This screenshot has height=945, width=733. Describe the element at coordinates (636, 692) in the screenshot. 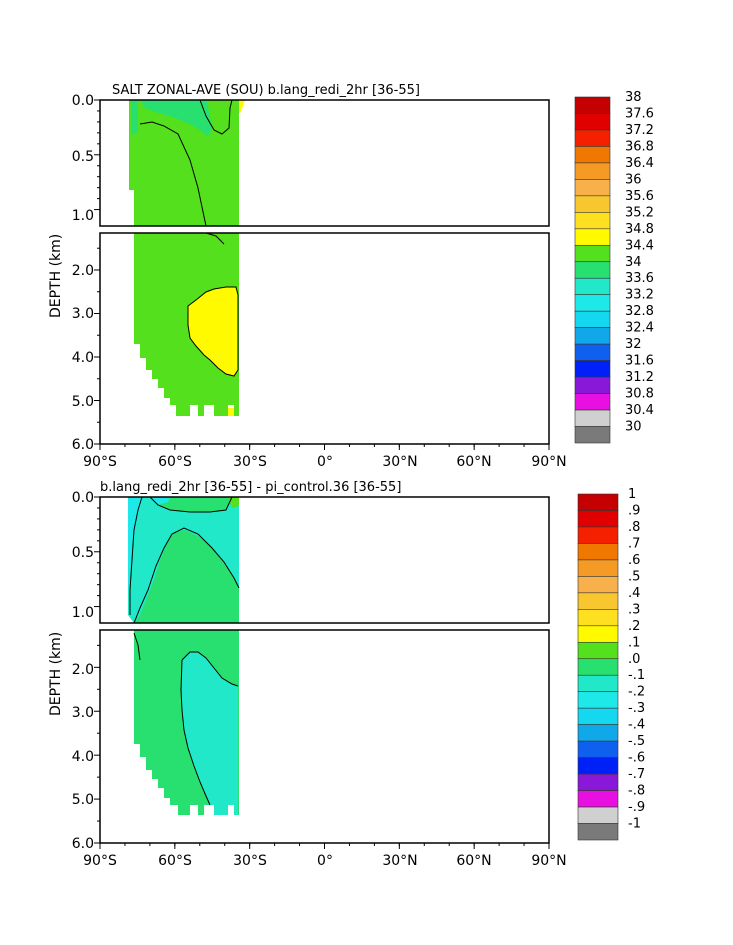

I see `colorbar-label: -.2` at that location.